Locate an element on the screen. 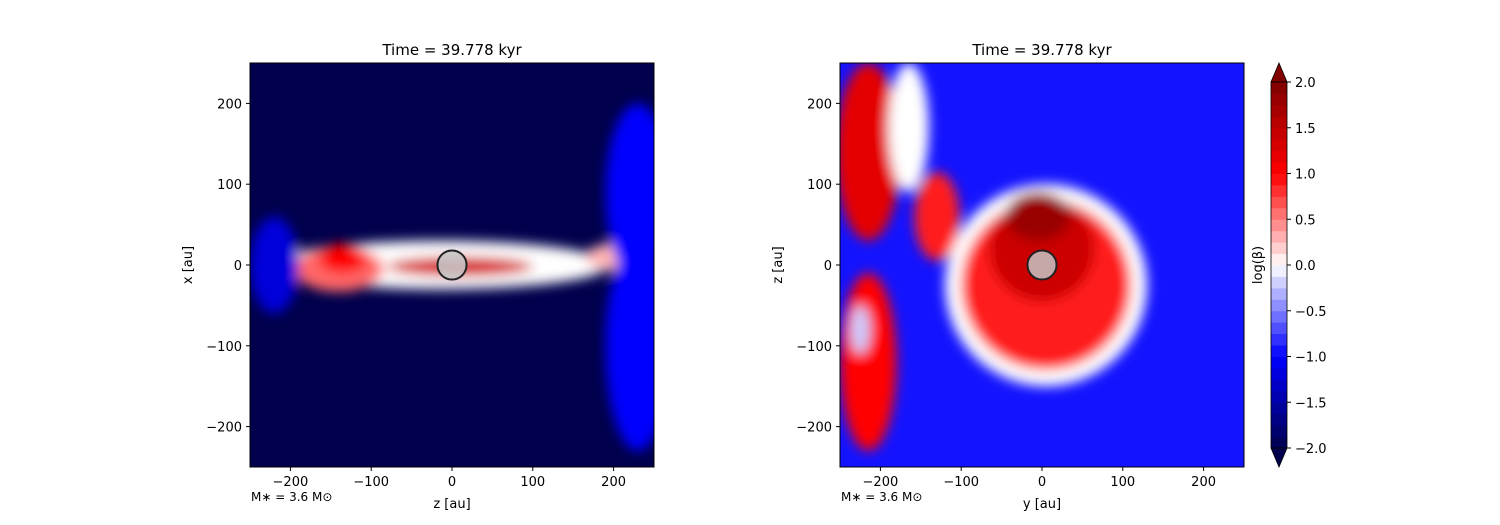  colorbar-label: log(β) is located at coordinates (1258, 265).